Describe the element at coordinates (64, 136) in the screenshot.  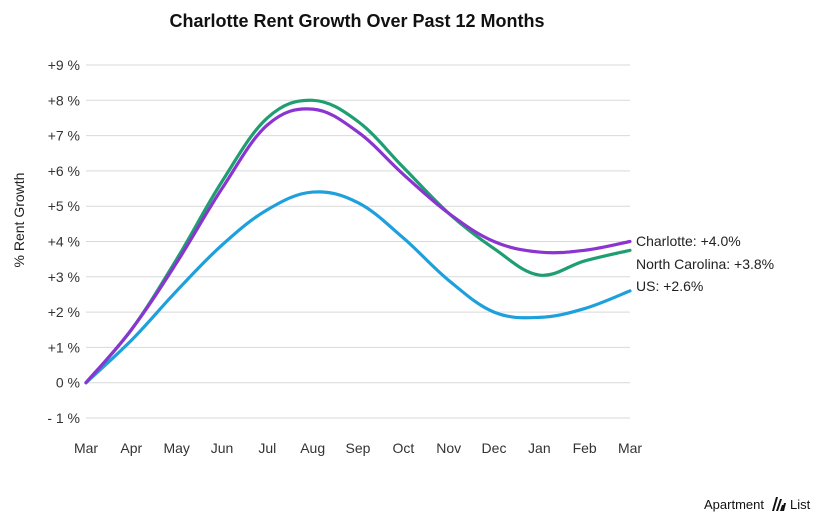
I see `y-tick-label: +7 %` at that location.